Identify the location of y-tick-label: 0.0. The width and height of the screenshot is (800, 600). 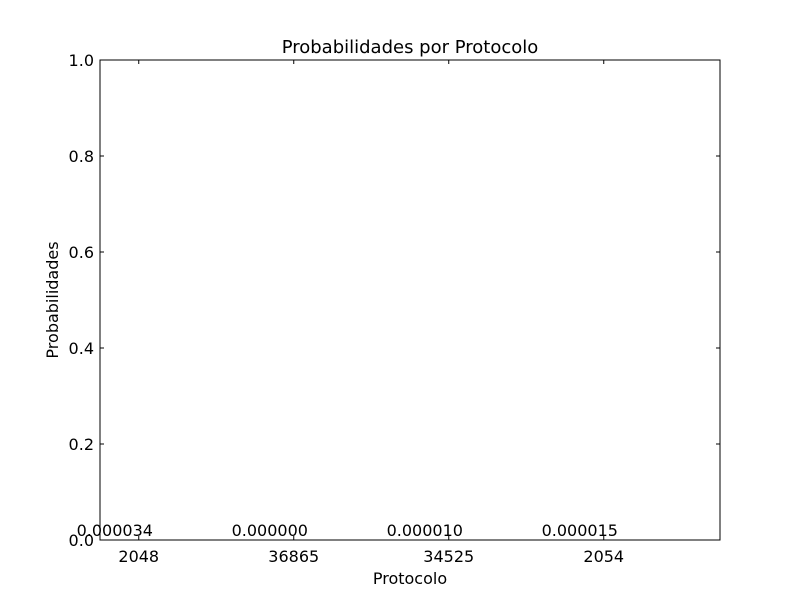
(81, 540).